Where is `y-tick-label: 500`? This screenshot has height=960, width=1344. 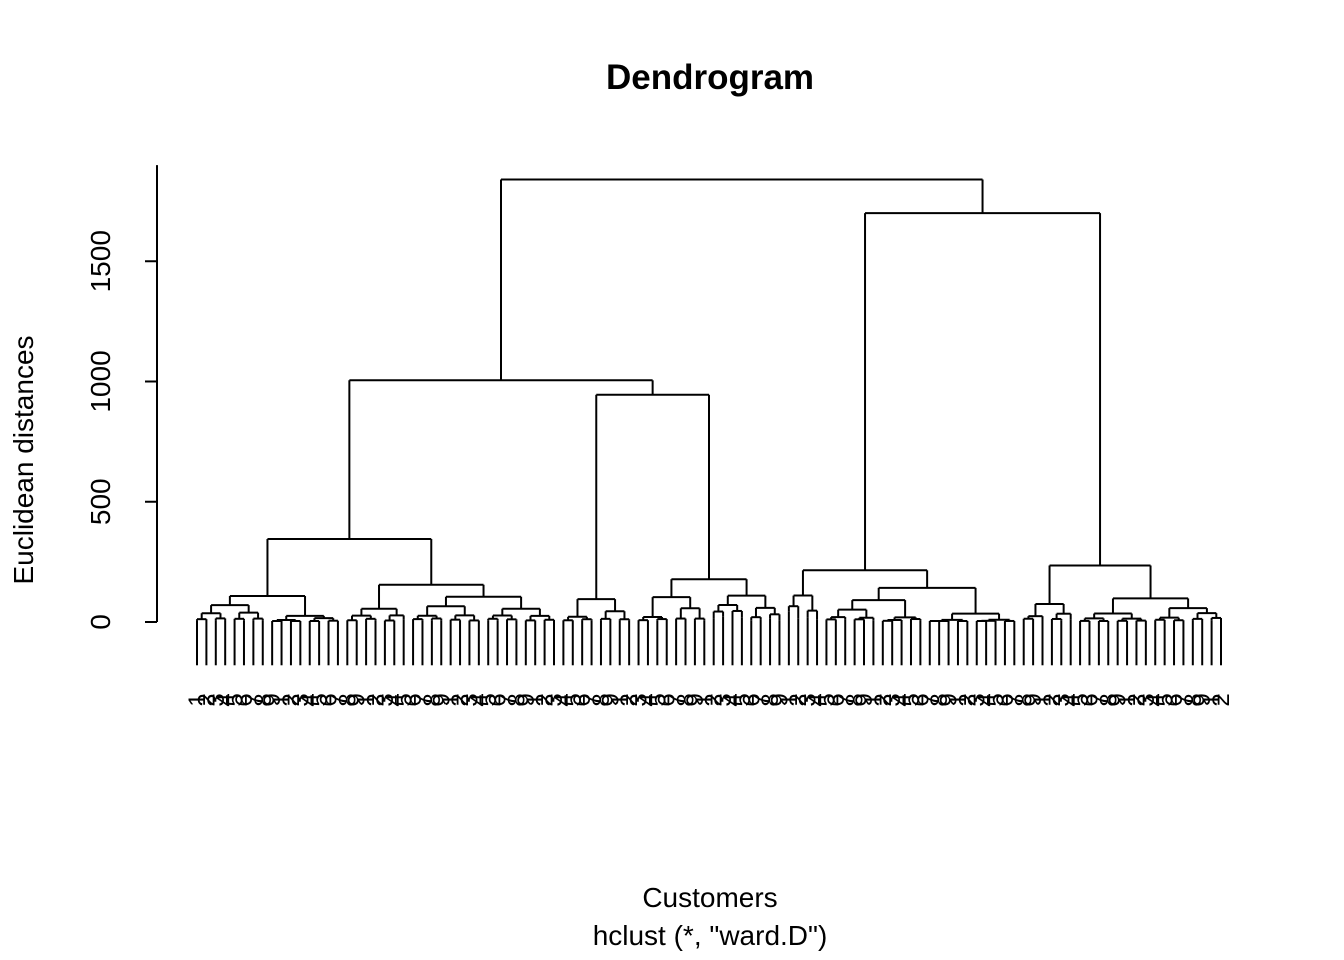 y-tick-label: 500 is located at coordinates (100, 501).